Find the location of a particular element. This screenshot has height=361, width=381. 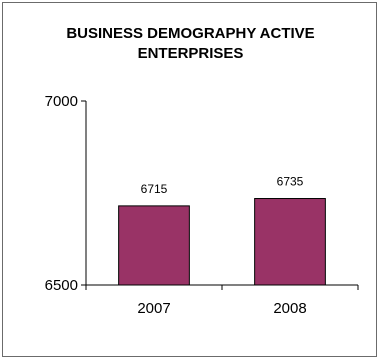

data-label: 6715 is located at coordinates (154, 189).